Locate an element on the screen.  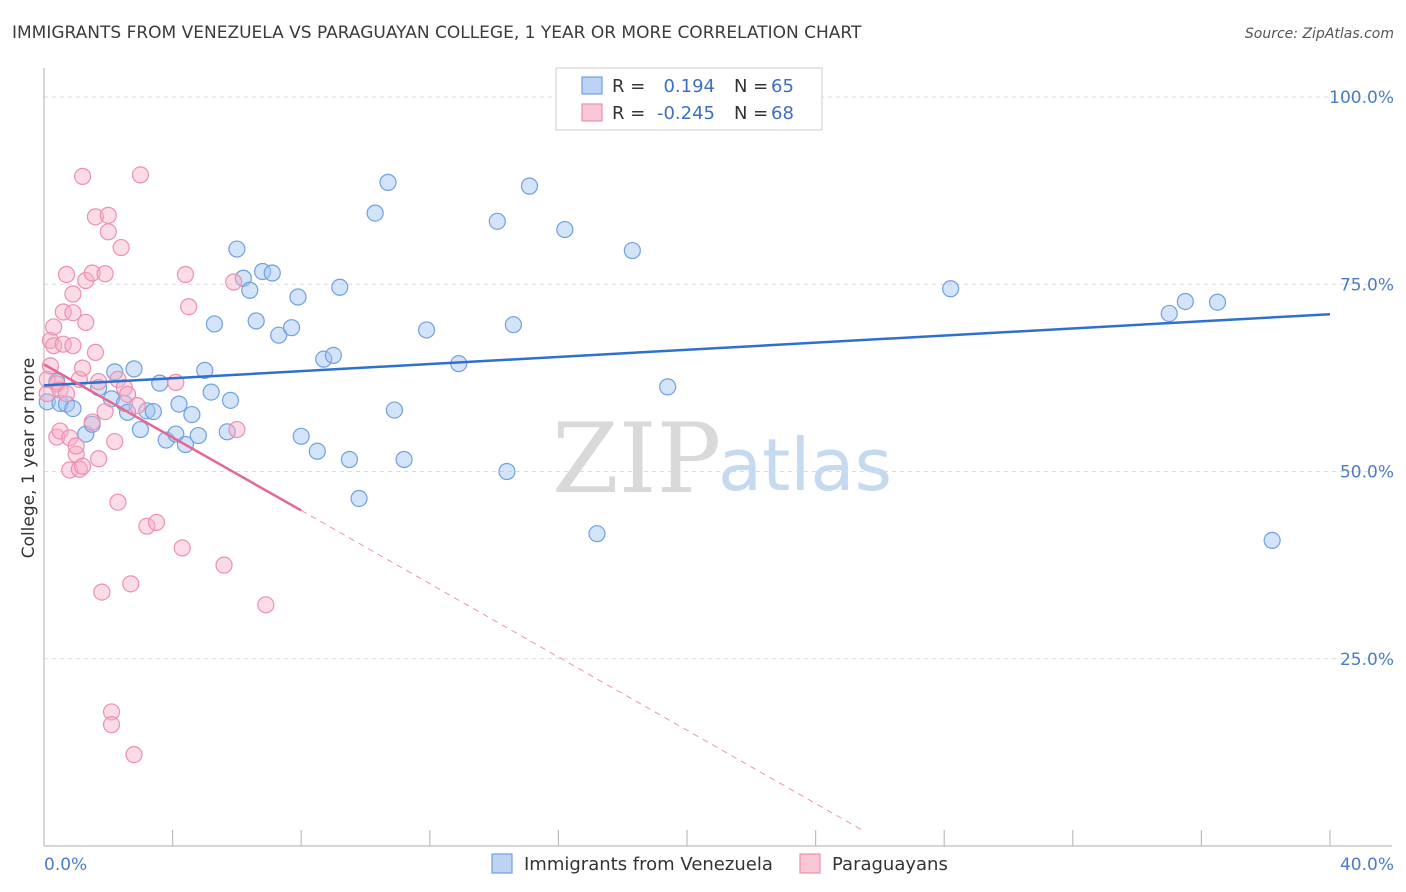
legend-n-value-venezuela: 65 is located at coordinates (782, 86).